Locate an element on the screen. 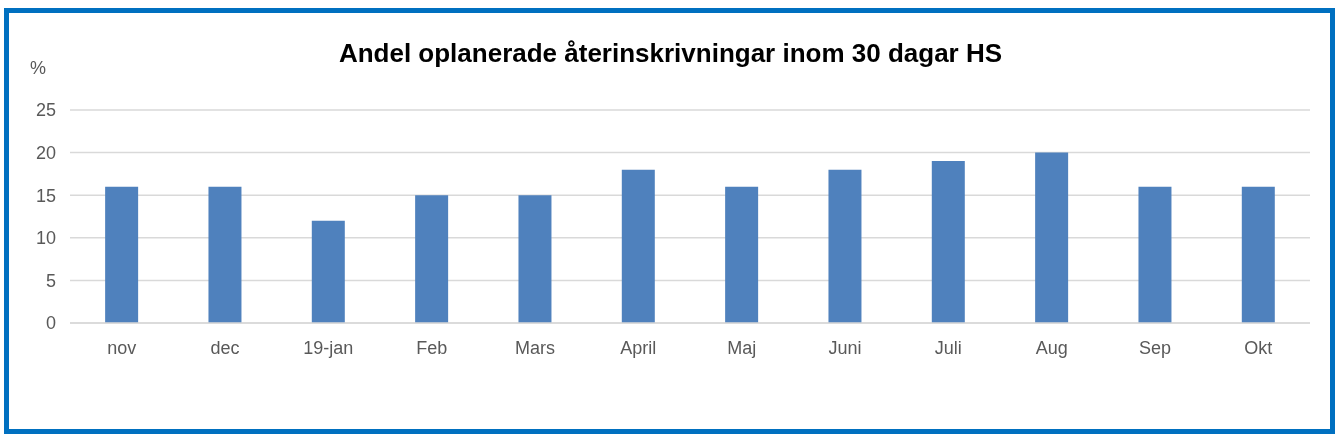 This screenshot has width=1341, height=434. x-tick-label: Juli is located at coordinates (948, 347).